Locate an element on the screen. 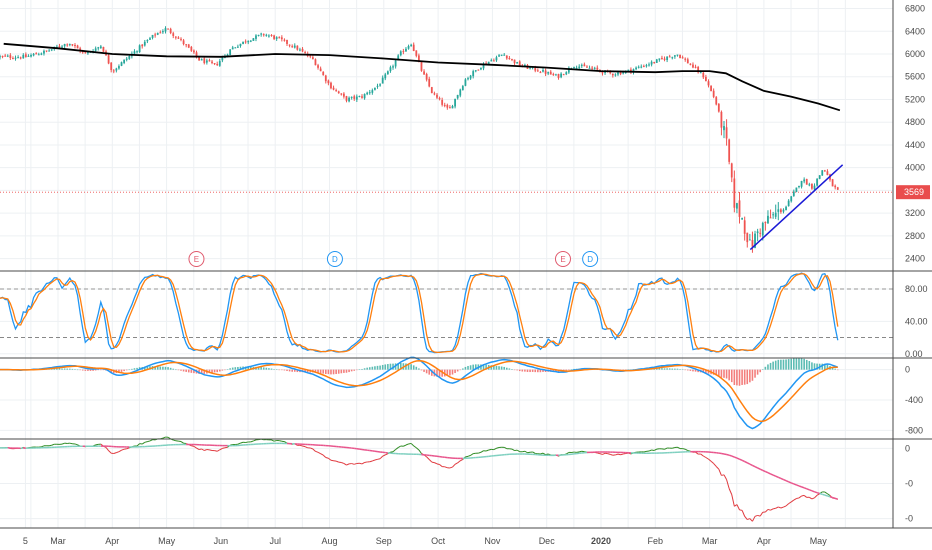  time-axis-label: Aug is located at coordinates (329, 541).